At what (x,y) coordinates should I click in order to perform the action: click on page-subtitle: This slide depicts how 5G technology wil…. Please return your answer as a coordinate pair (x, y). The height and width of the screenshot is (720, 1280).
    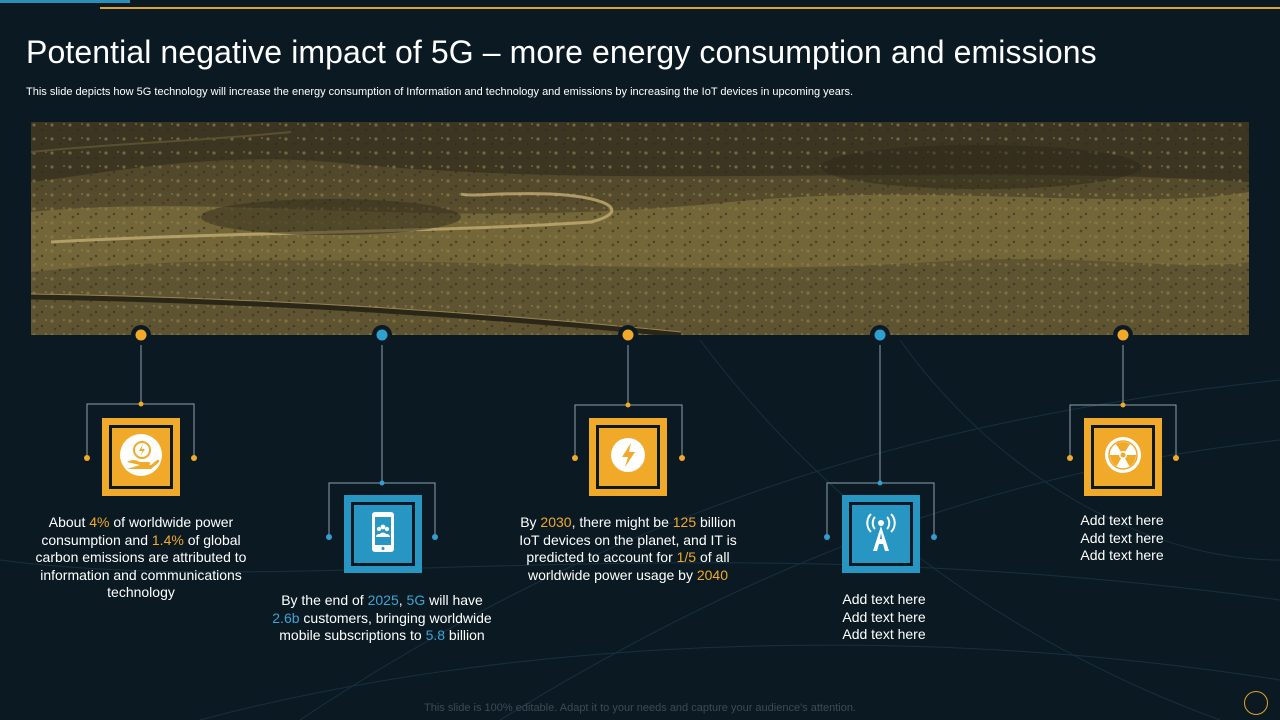
    Looking at the image, I should click on (440, 92).